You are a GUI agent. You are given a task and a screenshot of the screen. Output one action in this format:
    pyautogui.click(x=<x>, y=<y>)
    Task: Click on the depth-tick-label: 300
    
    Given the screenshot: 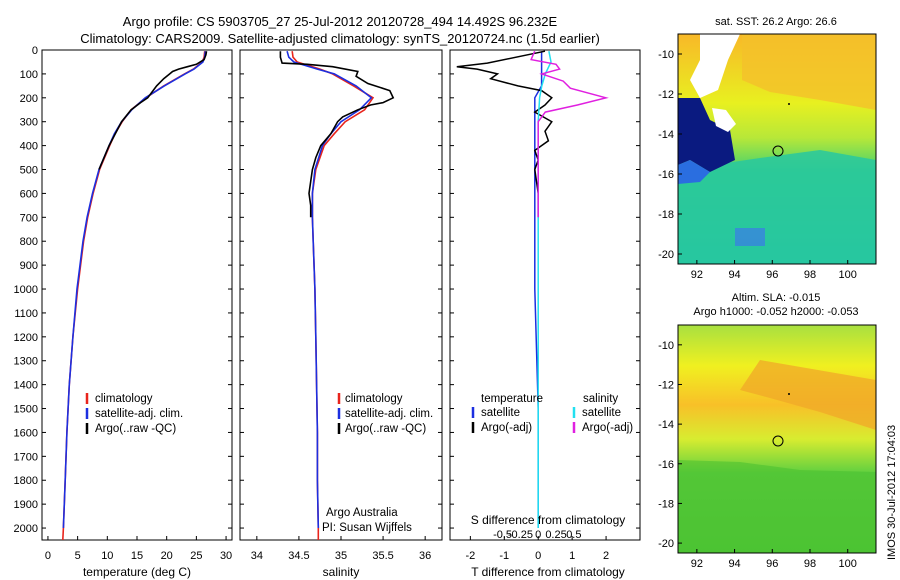 What is the action you would take?
    pyautogui.click(x=29, y=123)
    